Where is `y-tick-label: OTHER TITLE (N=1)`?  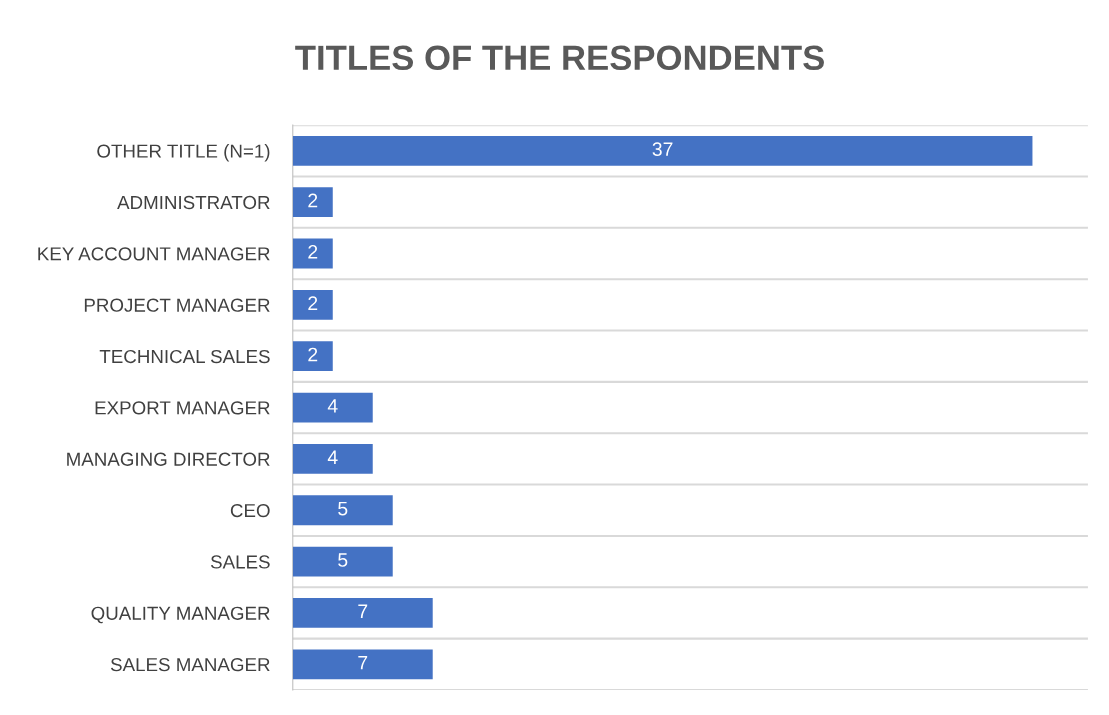 y-tick-label: OTHER TITLE (N=1) is located at coordinates (183, 153).